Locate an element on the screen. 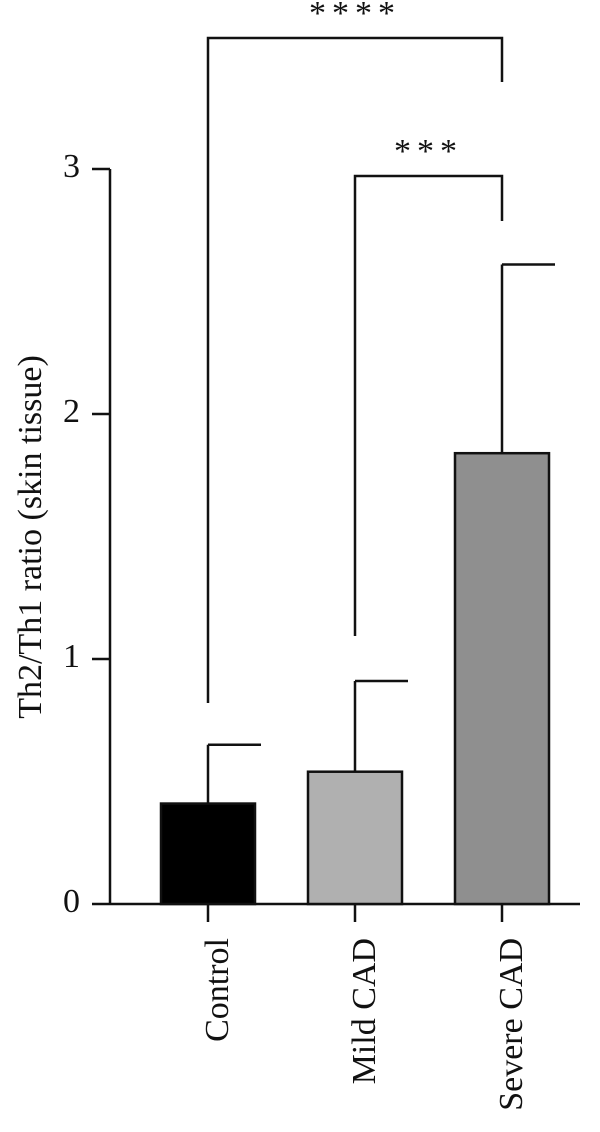  y-axis-title: Th2/Th1 ratio (skin tissue) is located at coordinates (30, 537).